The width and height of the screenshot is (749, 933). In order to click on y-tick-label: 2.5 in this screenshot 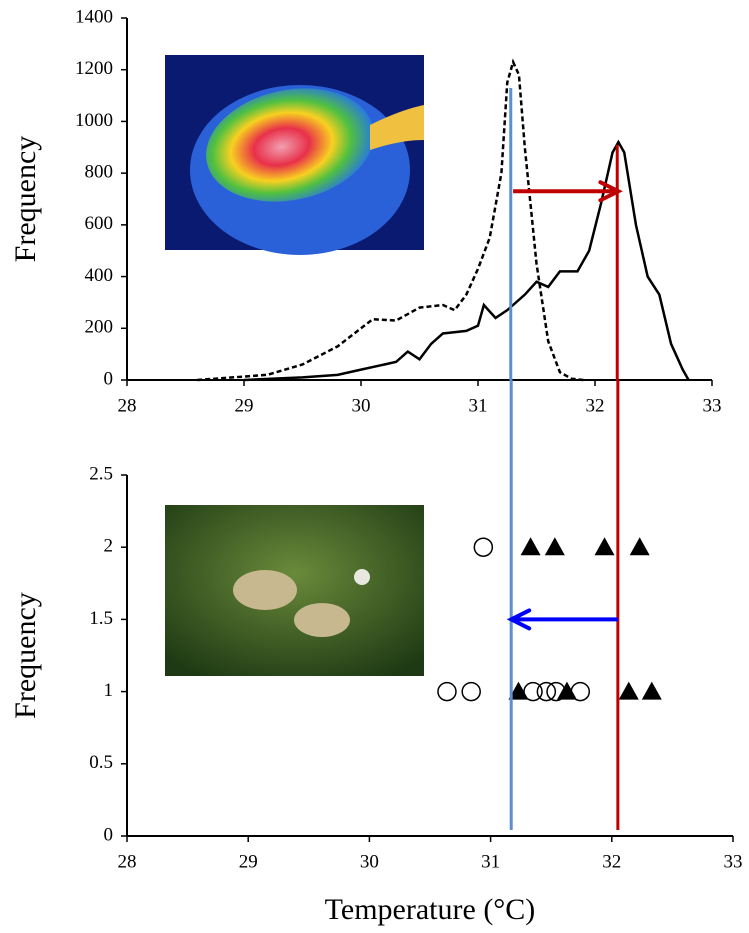, I will do `click(101, 473)`.